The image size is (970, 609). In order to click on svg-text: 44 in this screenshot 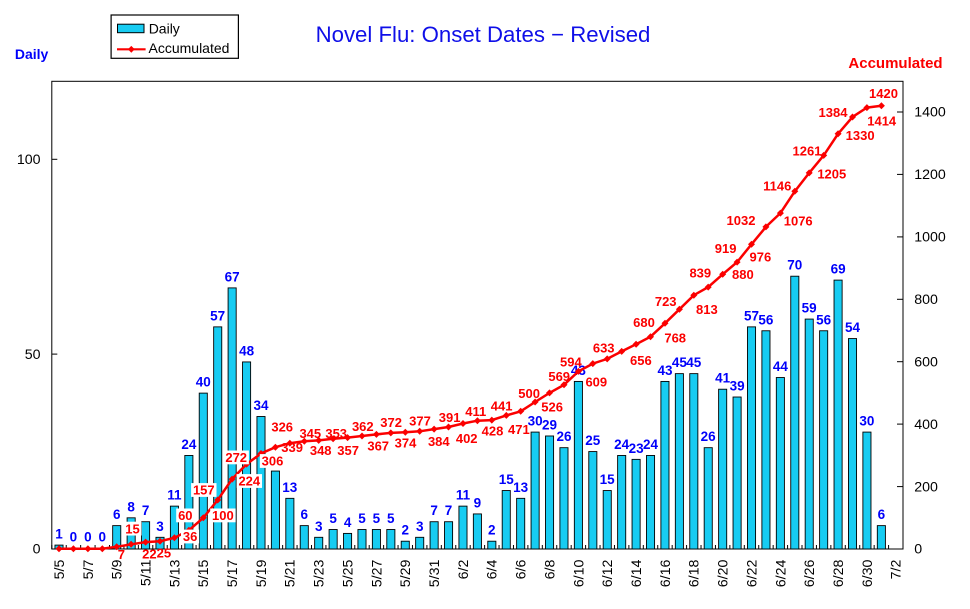, I will do `click(781, 366)`.